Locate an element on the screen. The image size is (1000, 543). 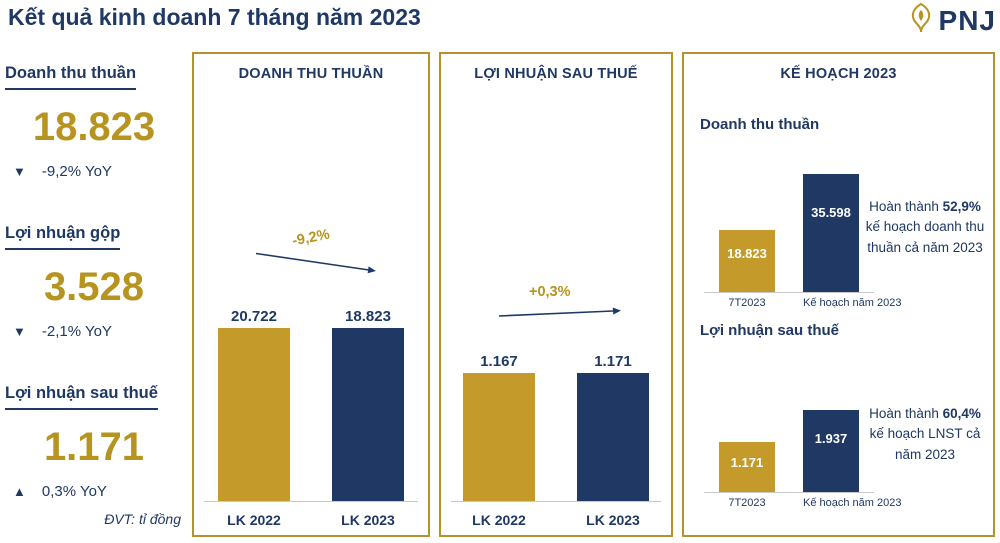
kpi-delta: ▼ -9,2% YoY is located at coordinates (94, 171).